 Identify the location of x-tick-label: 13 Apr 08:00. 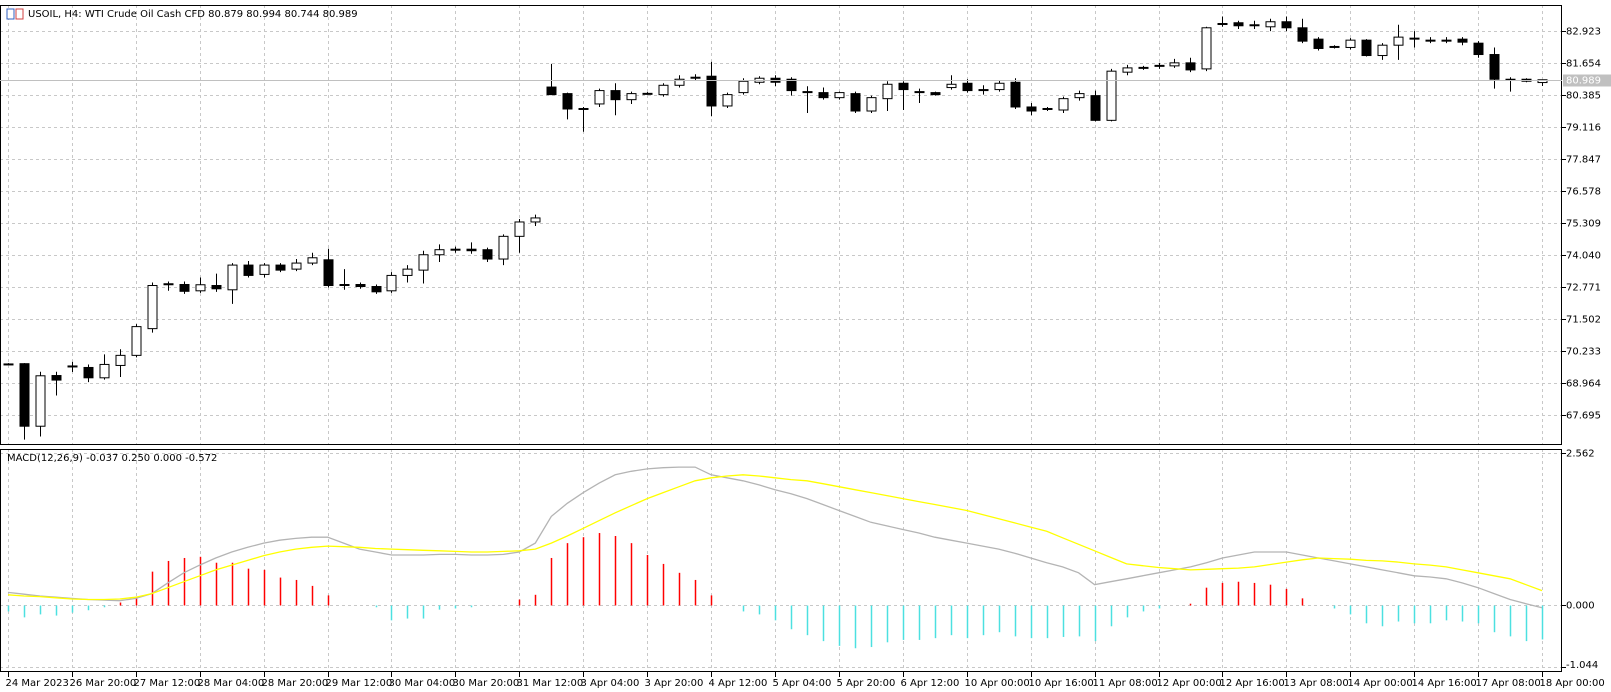
(1316, 683).